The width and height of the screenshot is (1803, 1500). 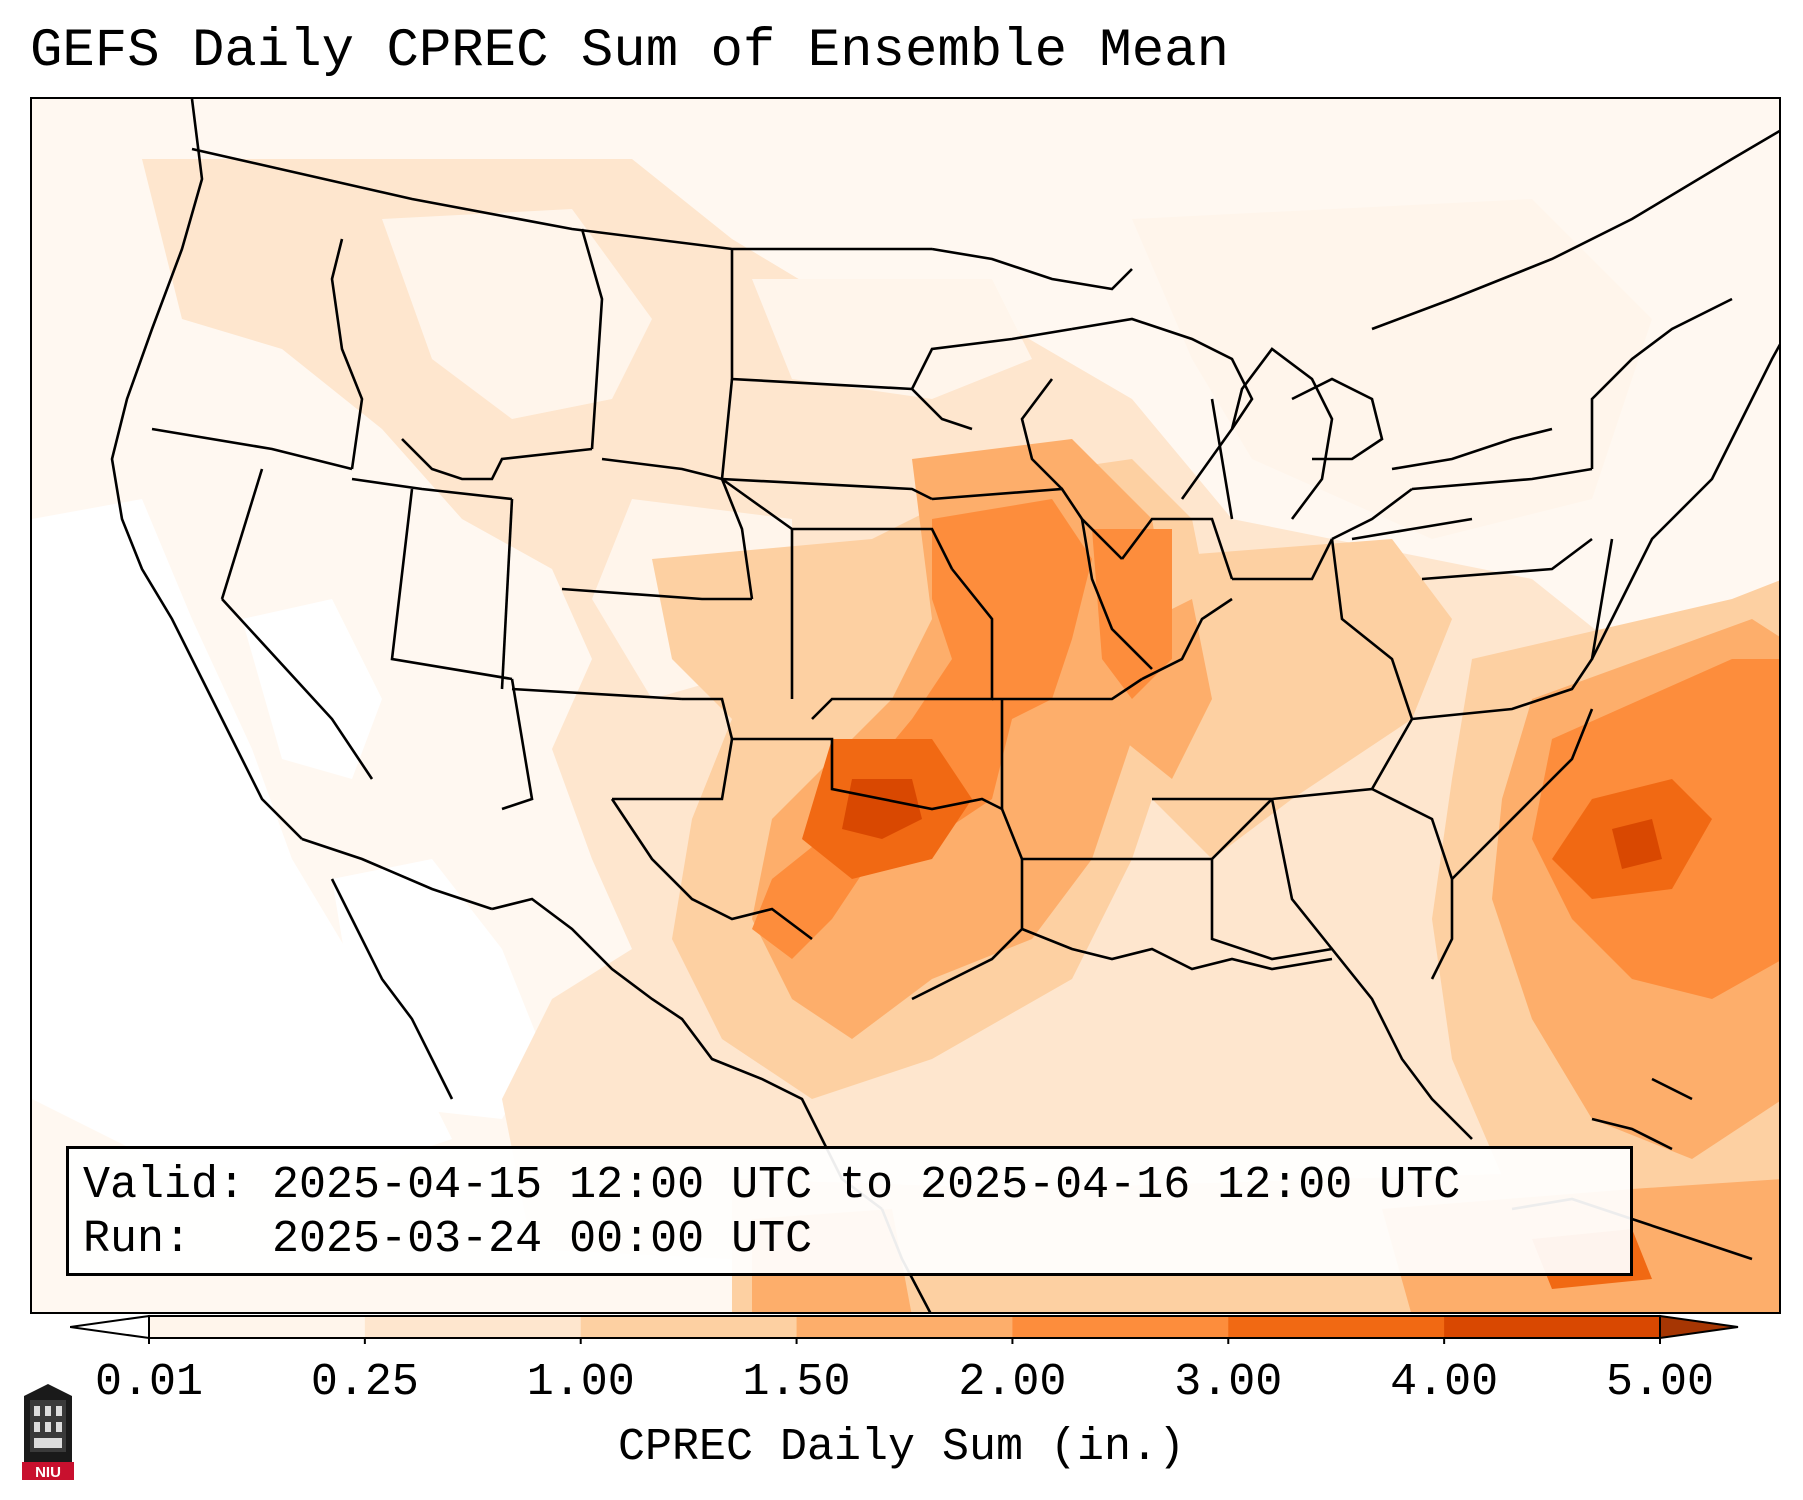 What do you see at coordinates (137, 1239) in the screenshot?
I see `run-label: Run:` at bounding box center [137, 1239].